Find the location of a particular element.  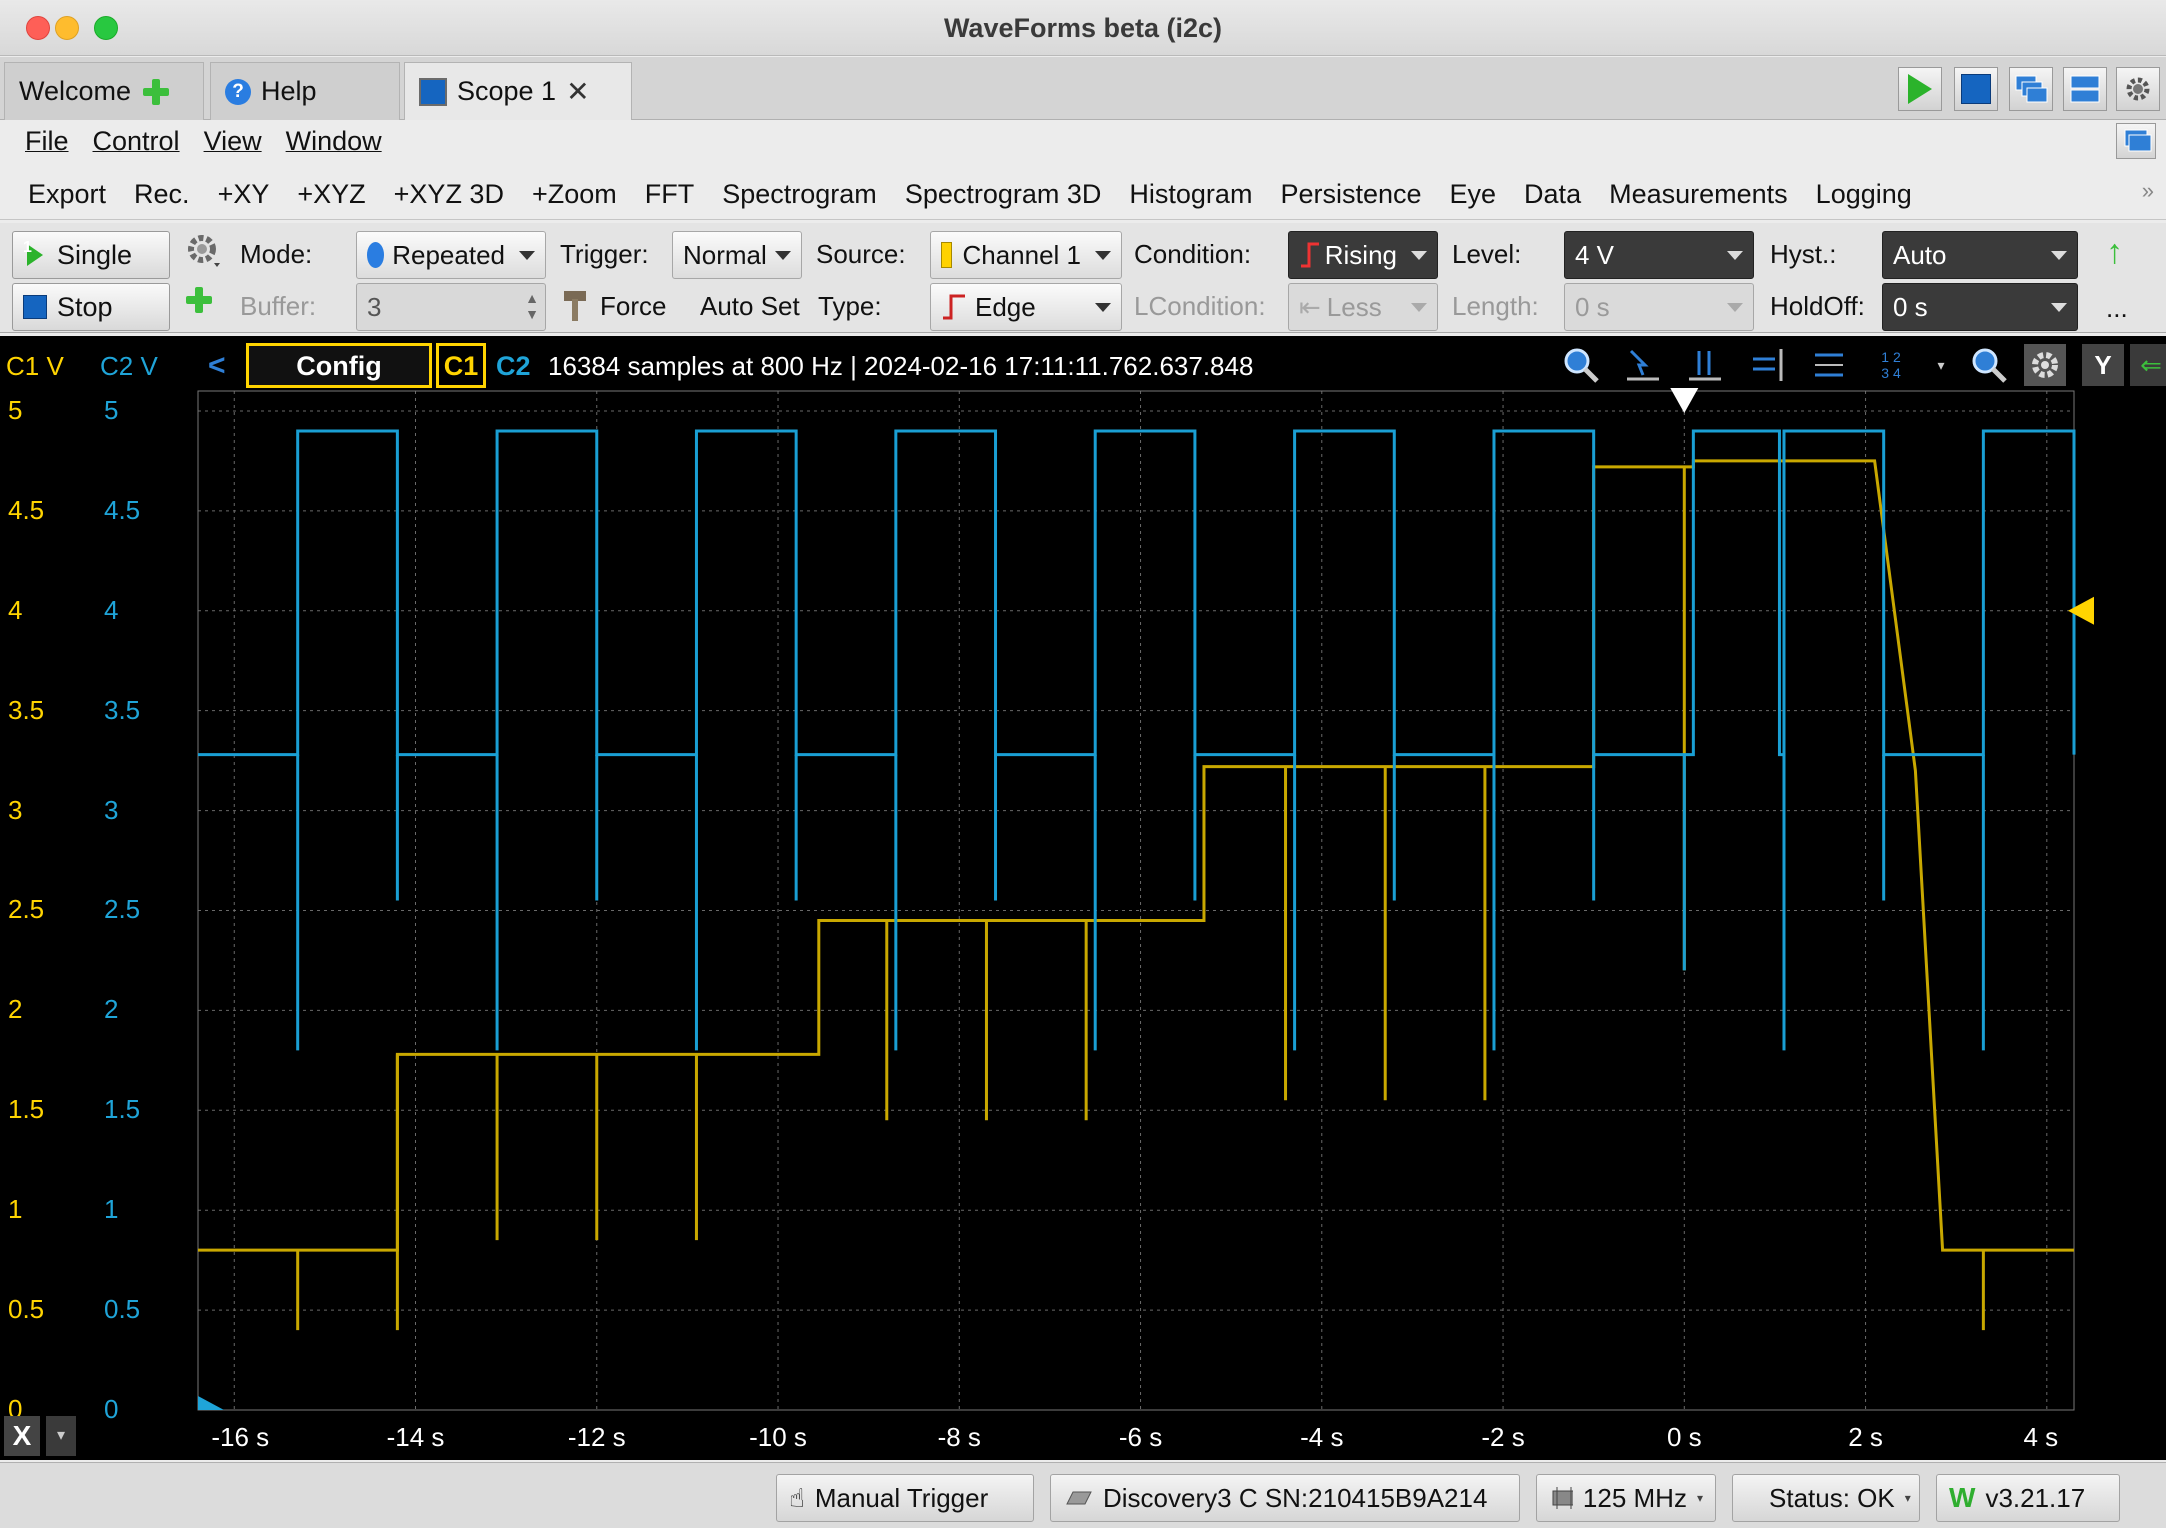

tool-xy: +XY is located at coordinates (243, 194).